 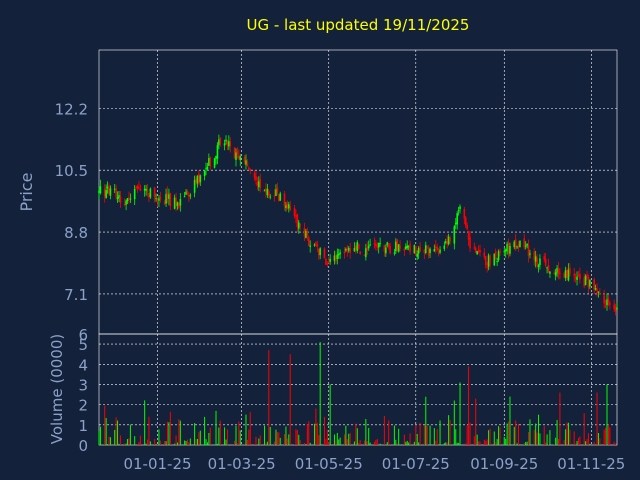 What do you see at coordinates (76, 295) in the screenshot?
I see `price-tick-label: 7.1` at bounding box center [76, 295].